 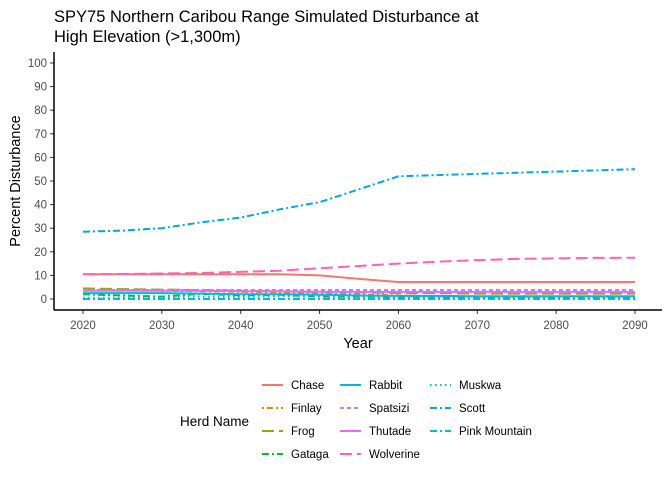 I want to click on y-tick-label: 70, so click(x=40, y=135).